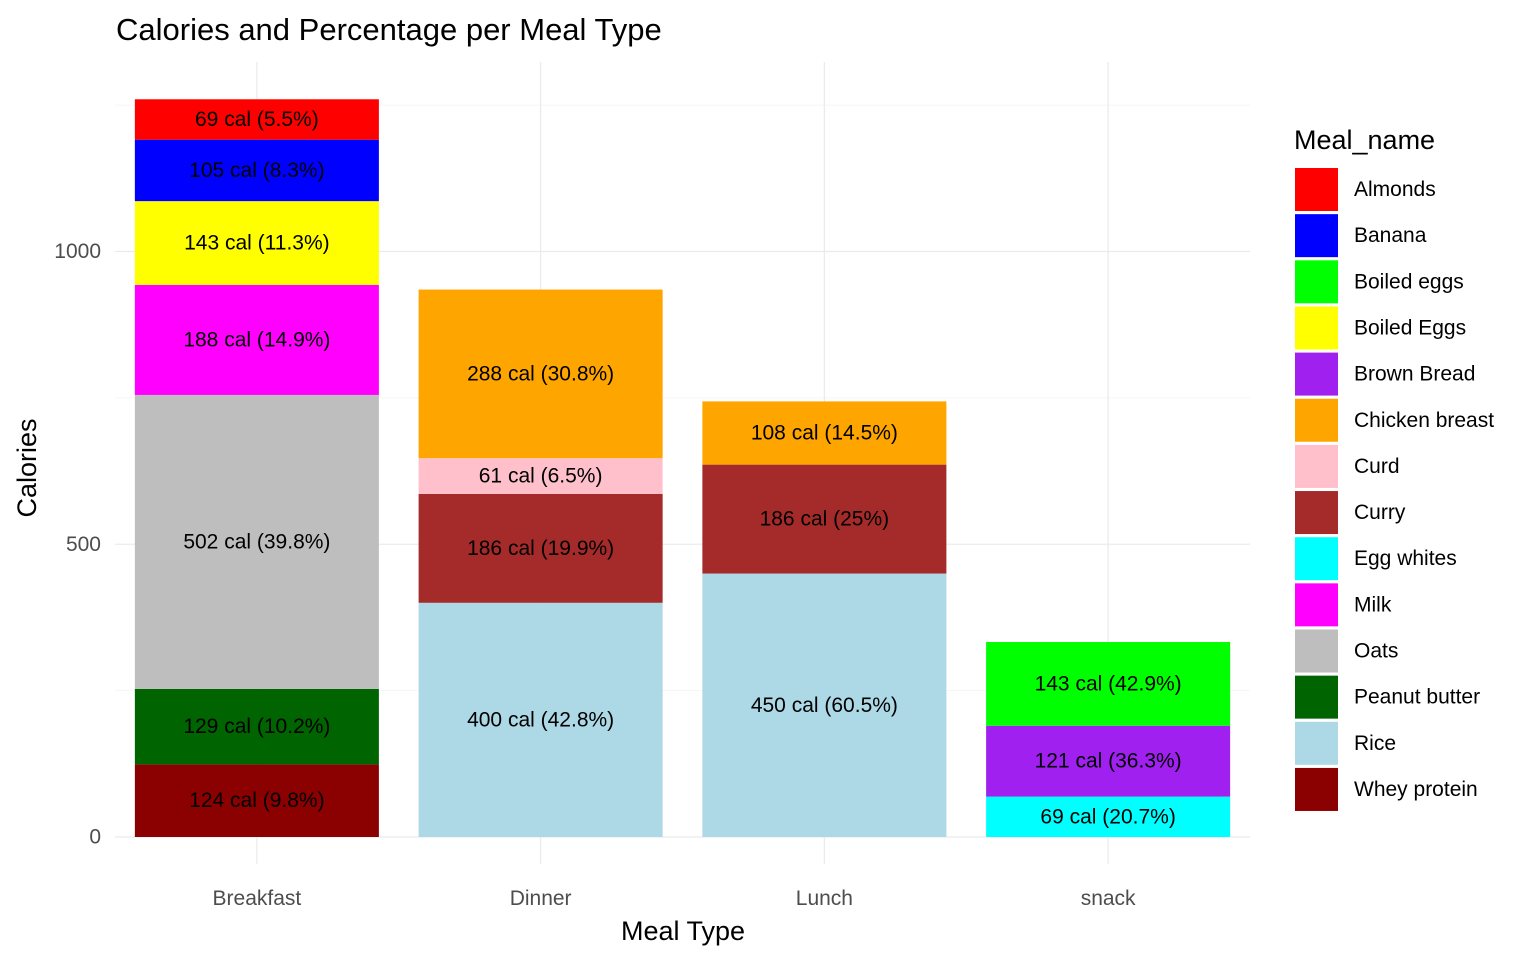 The image size is (1536, 960). What do you see at coordinates (1390, 235) in the screenshot?
I see `legend-label: Banana` at bounding box center [1390, 235].